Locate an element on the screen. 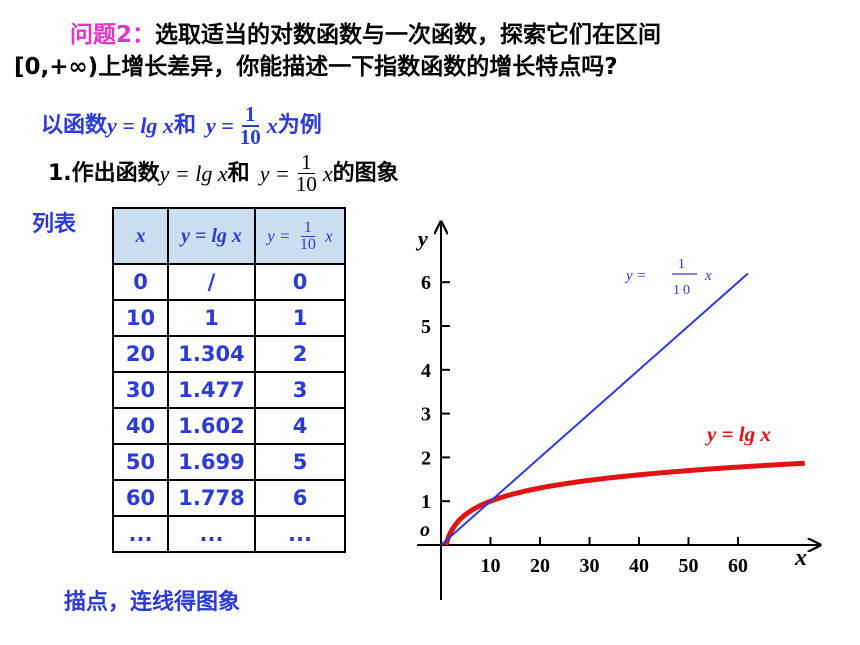  y-tick-label: 1 is located at coordinates (426, 502).